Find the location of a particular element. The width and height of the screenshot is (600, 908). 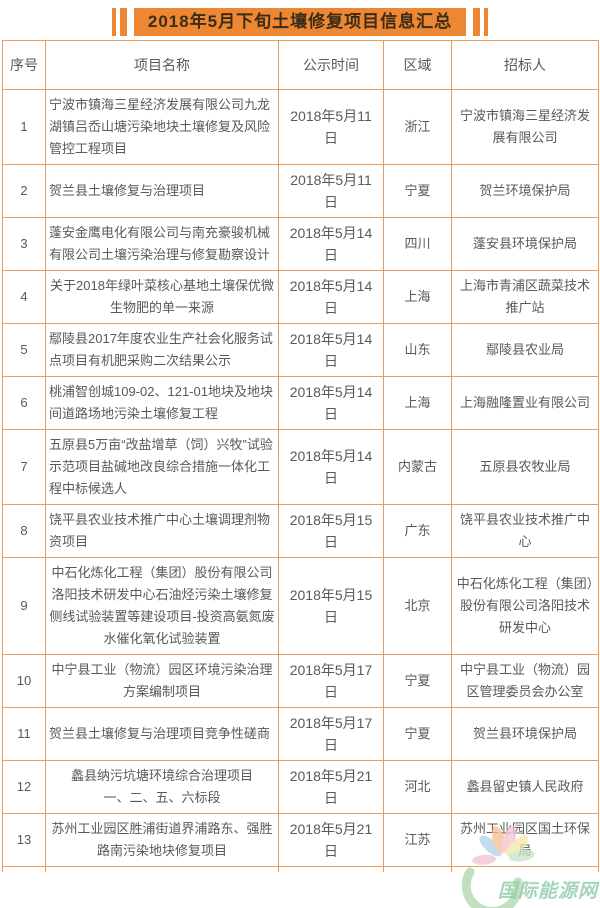

cell-project-name: 贺兰县土壤修复与治理项目竞争性磋商 is located at coordinates (162, 734).